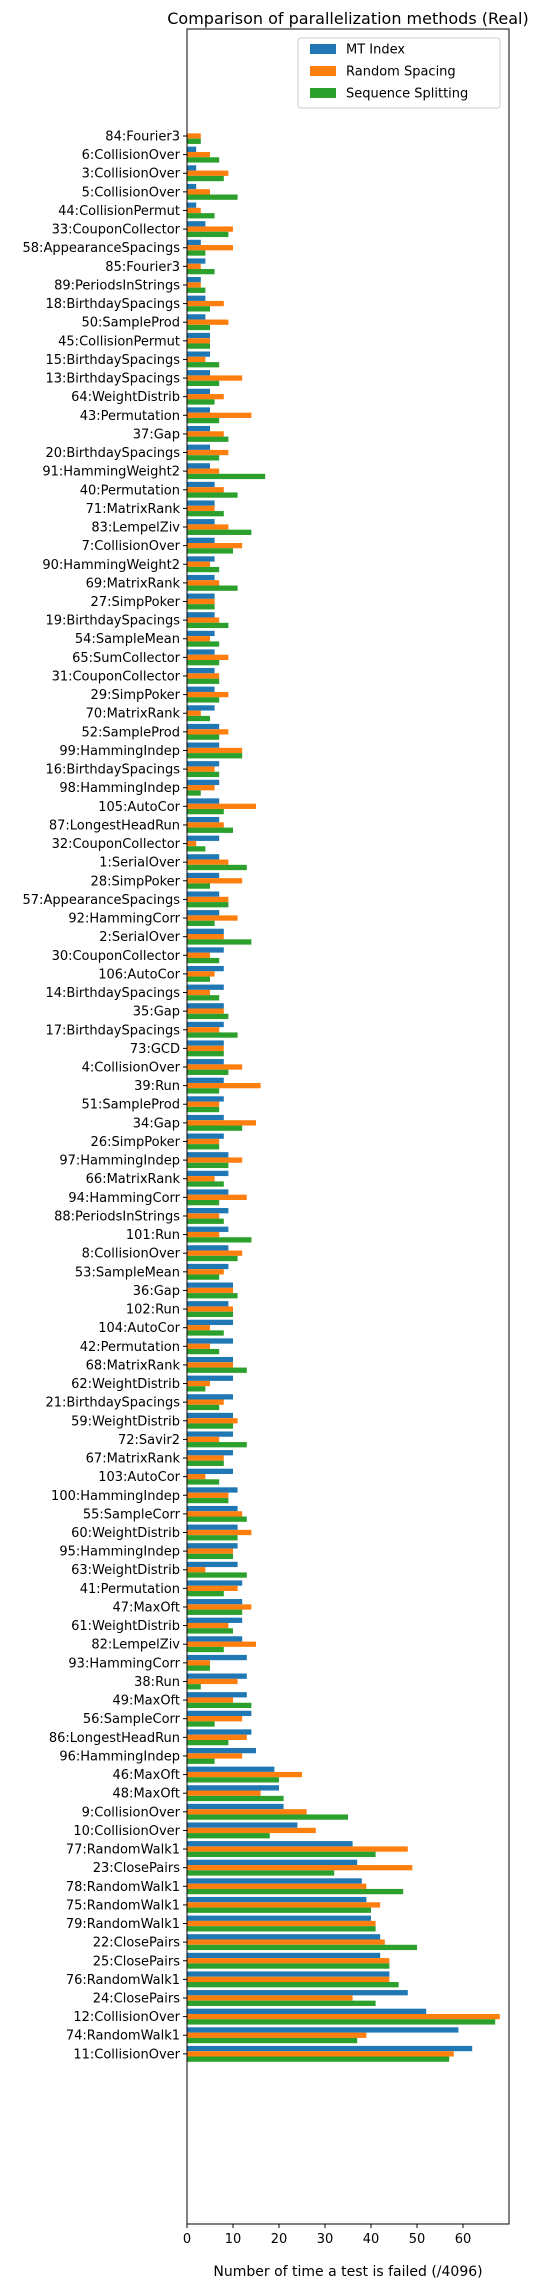  I want to click on y-tick-label: 4:CollisionOver, so click(131, 1068).